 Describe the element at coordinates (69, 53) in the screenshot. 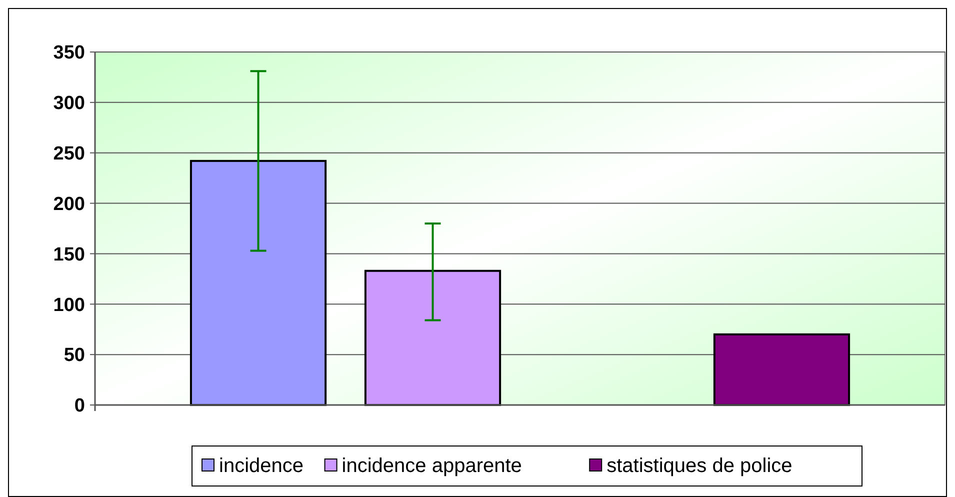

I see `y-tick-label: 350` at that location.